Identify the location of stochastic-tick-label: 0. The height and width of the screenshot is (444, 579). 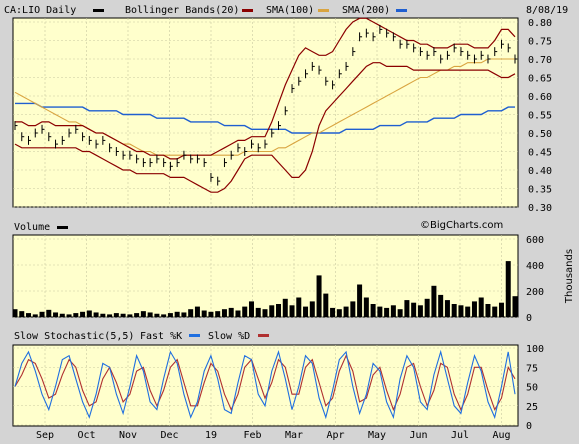
(529, 426).